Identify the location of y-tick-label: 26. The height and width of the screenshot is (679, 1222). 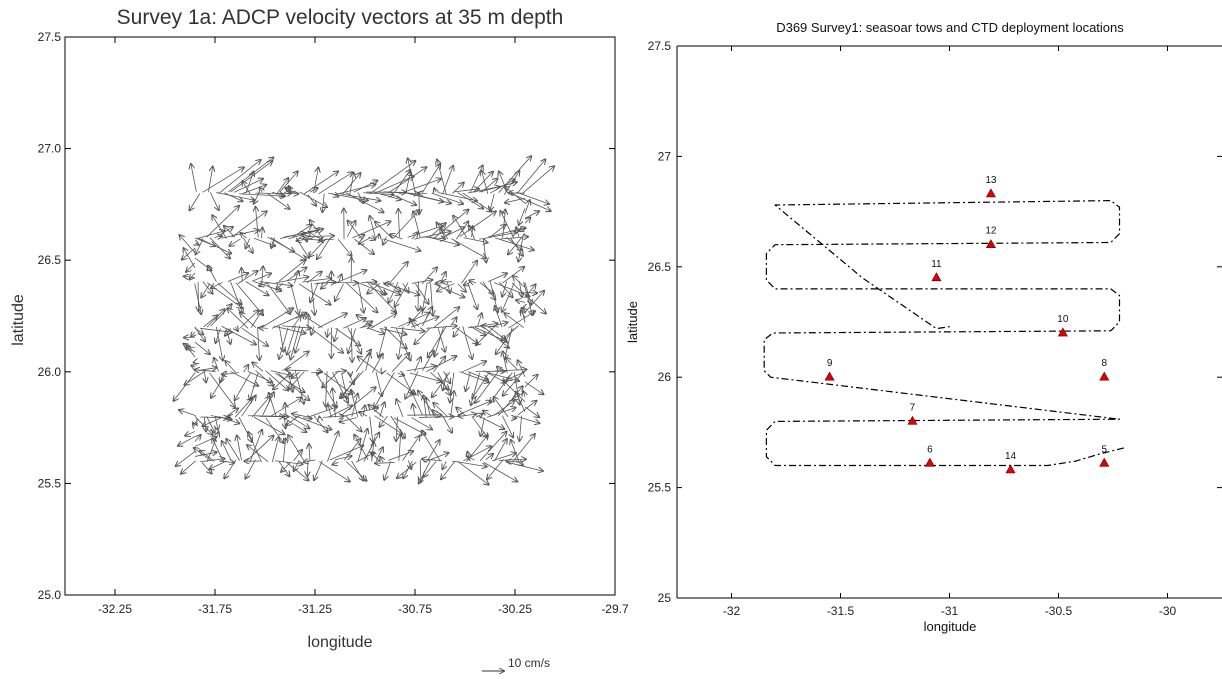
(665, 377).